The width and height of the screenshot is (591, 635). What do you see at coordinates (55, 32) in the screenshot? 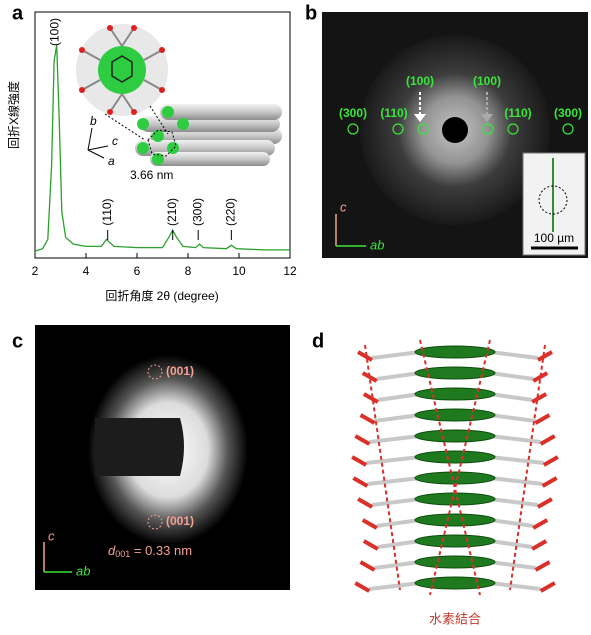
I see `peak-label: (100)` at bounding box center [55, 32].